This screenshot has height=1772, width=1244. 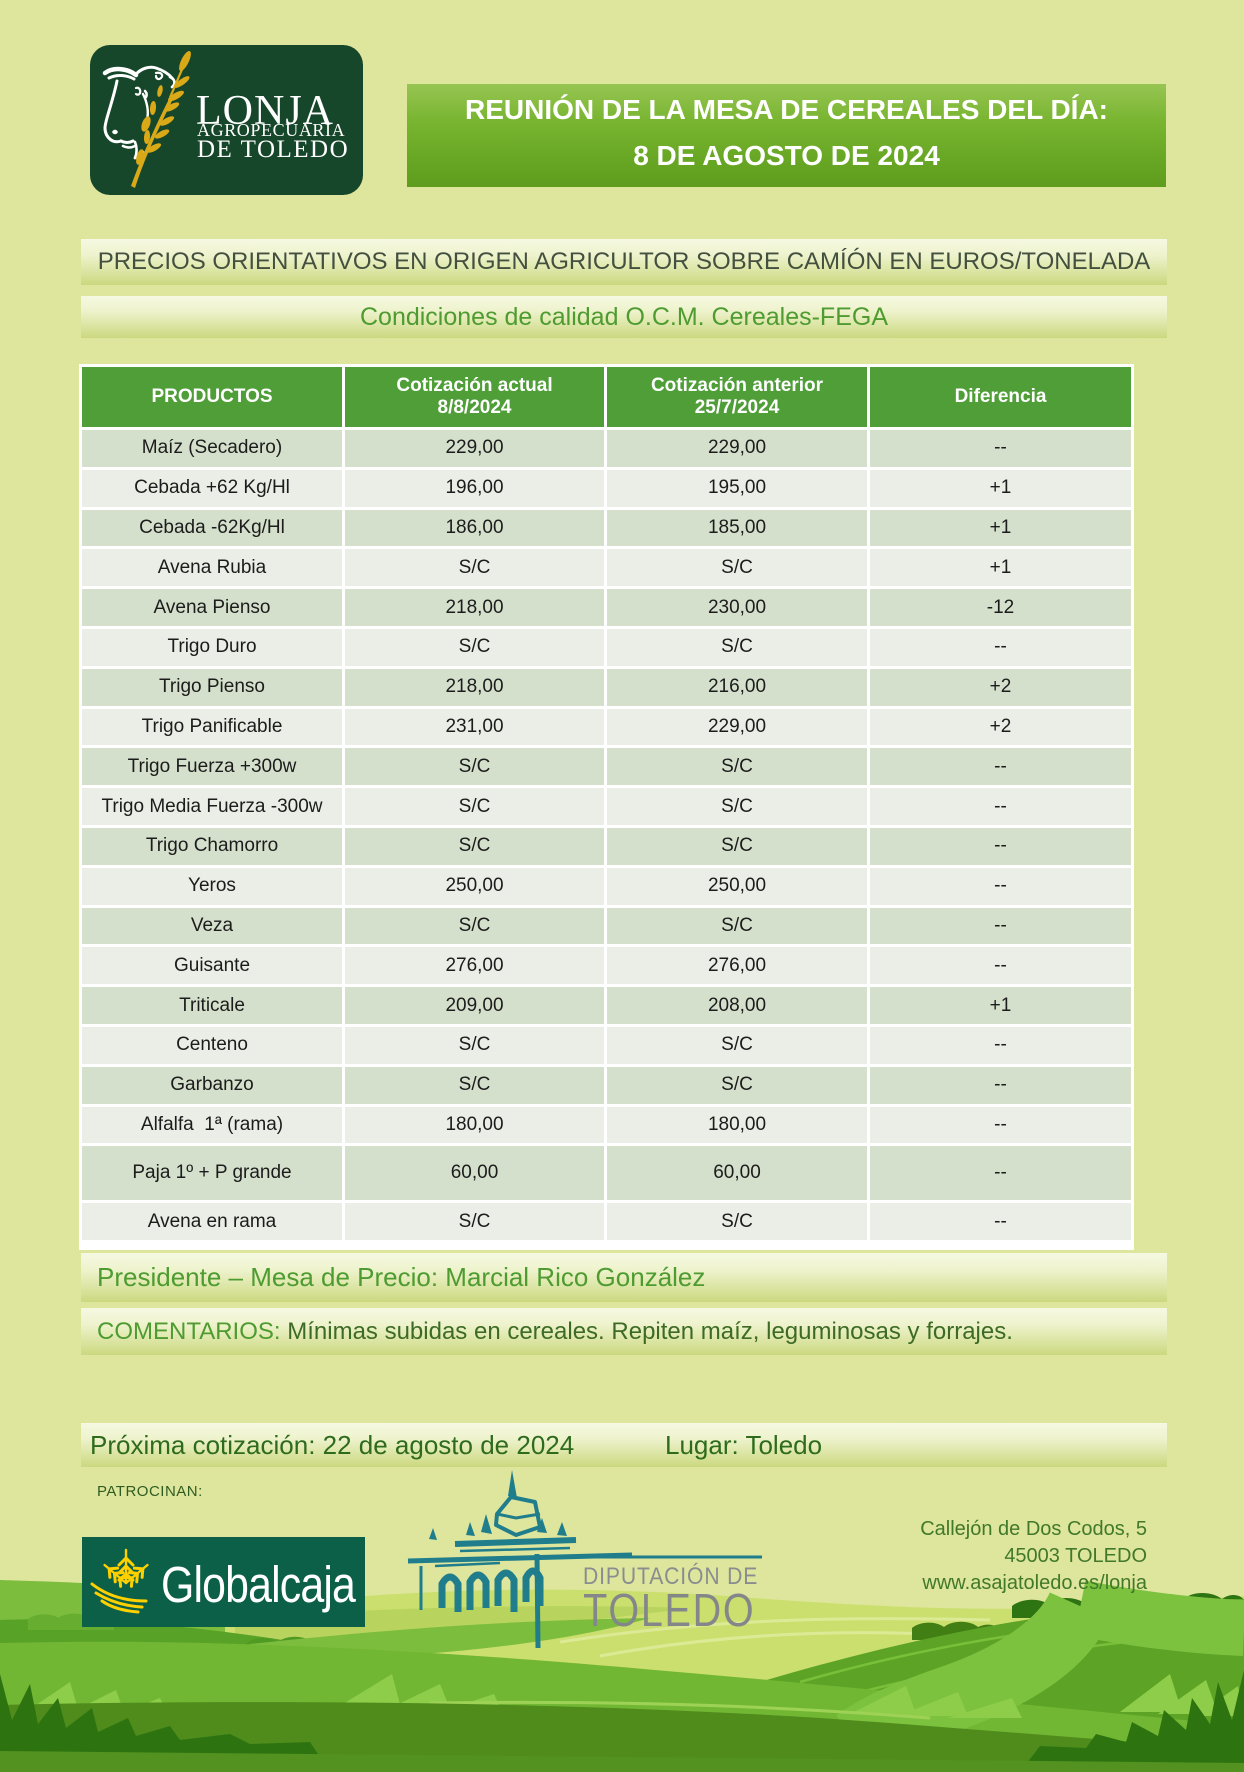 What do you see at coordinates (669, 1610) in the screenshot?
I see `svg-text: TOLEDO` at bounding box center [669, 1610].